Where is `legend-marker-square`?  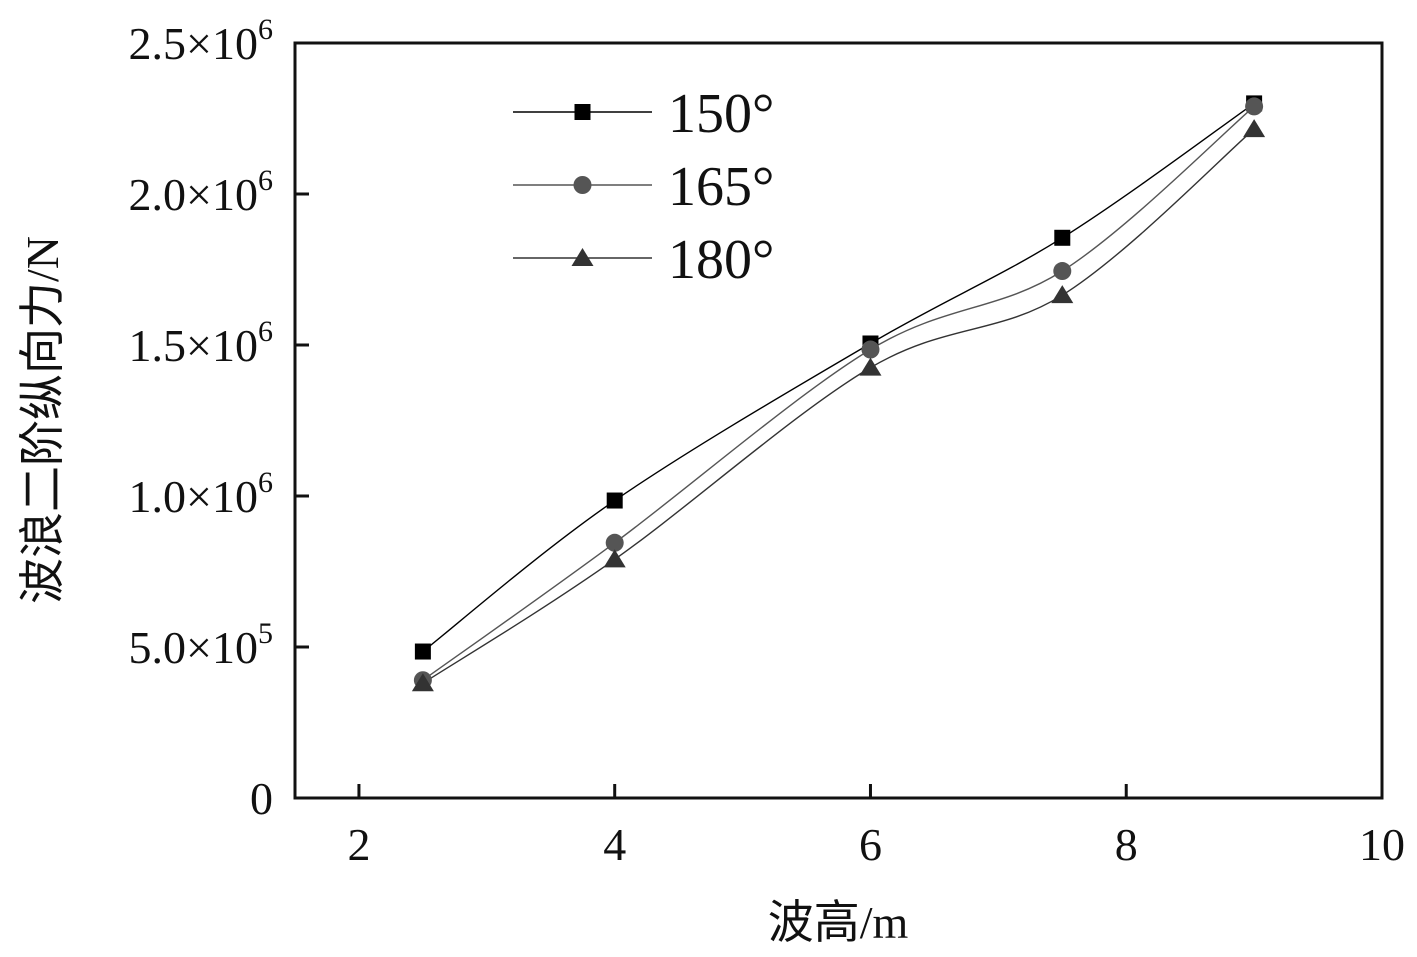 legend-marker-square is located at coordinates (582, 112).